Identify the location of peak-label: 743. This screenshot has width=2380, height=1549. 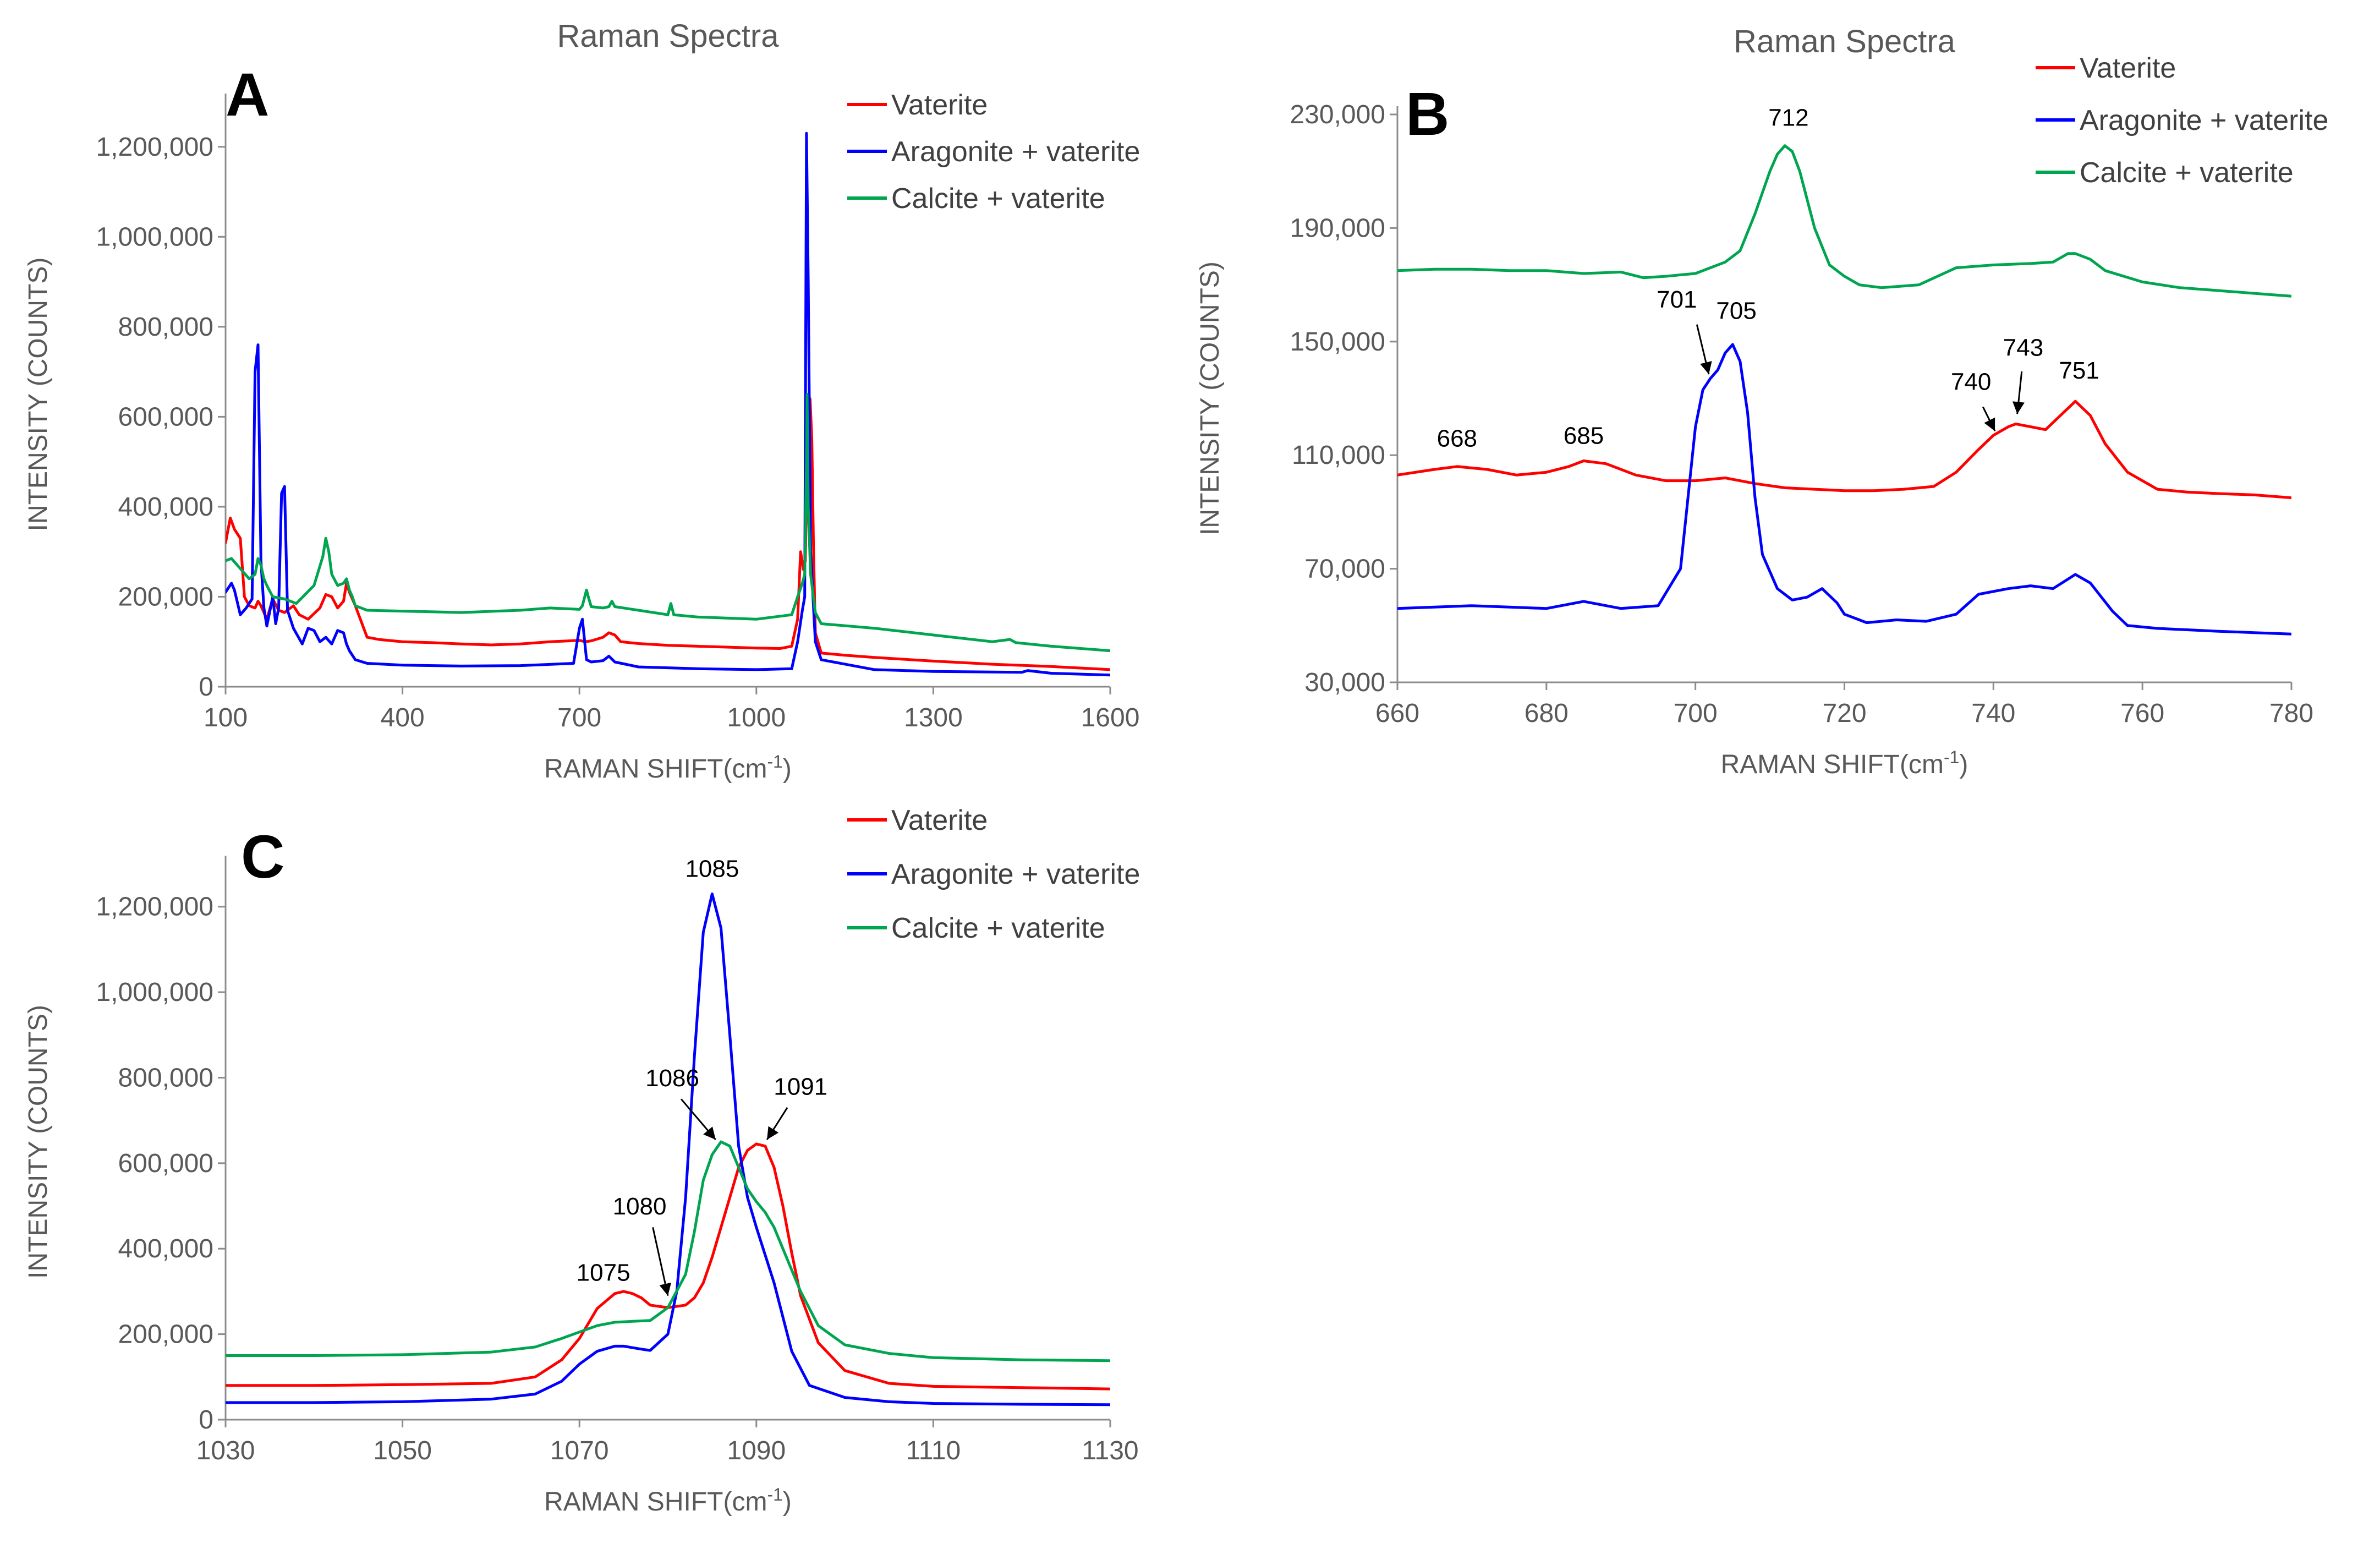
(2023, 348).